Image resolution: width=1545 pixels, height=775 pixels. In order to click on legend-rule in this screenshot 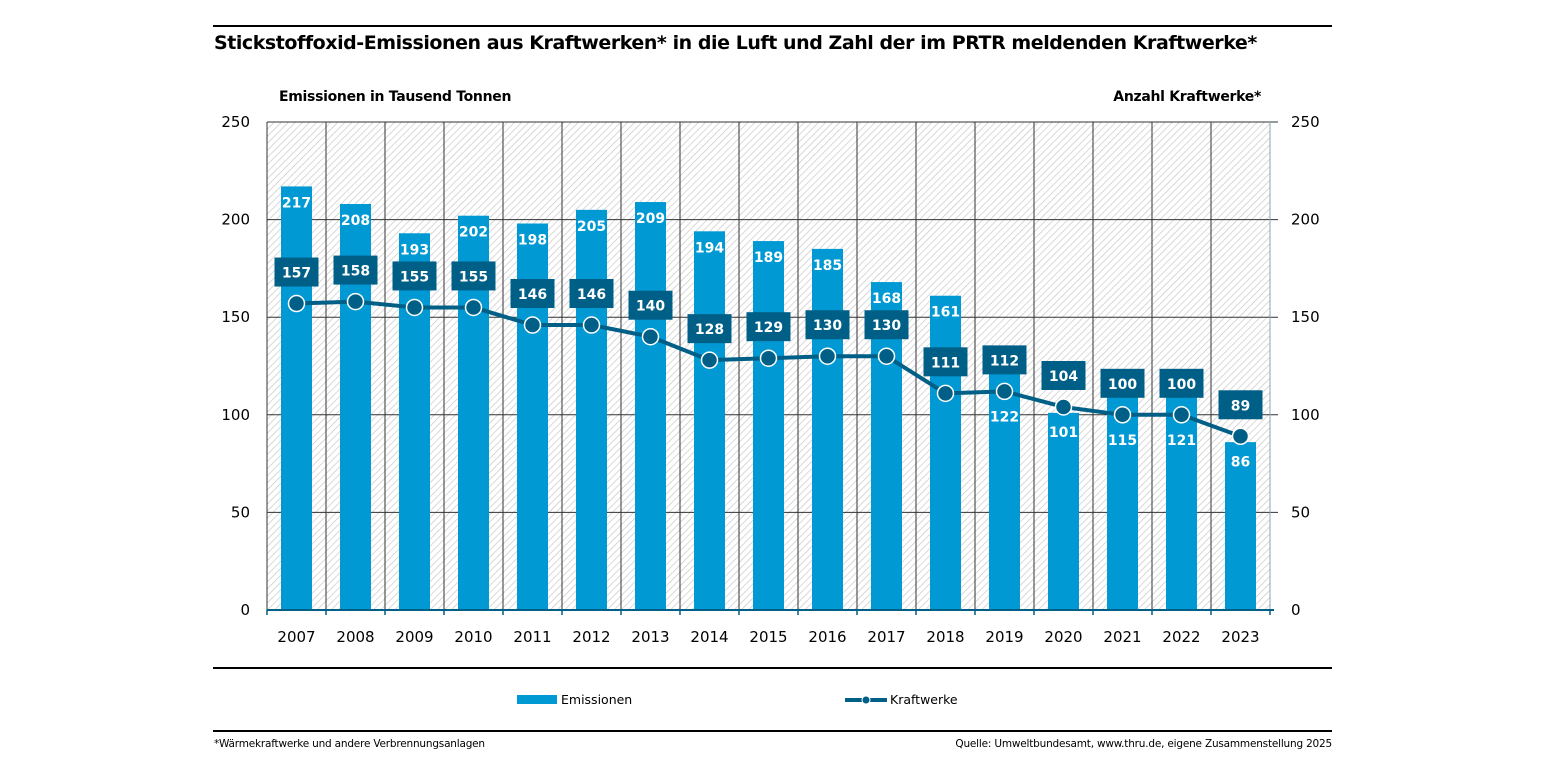, I will do `click(772, 668)`.